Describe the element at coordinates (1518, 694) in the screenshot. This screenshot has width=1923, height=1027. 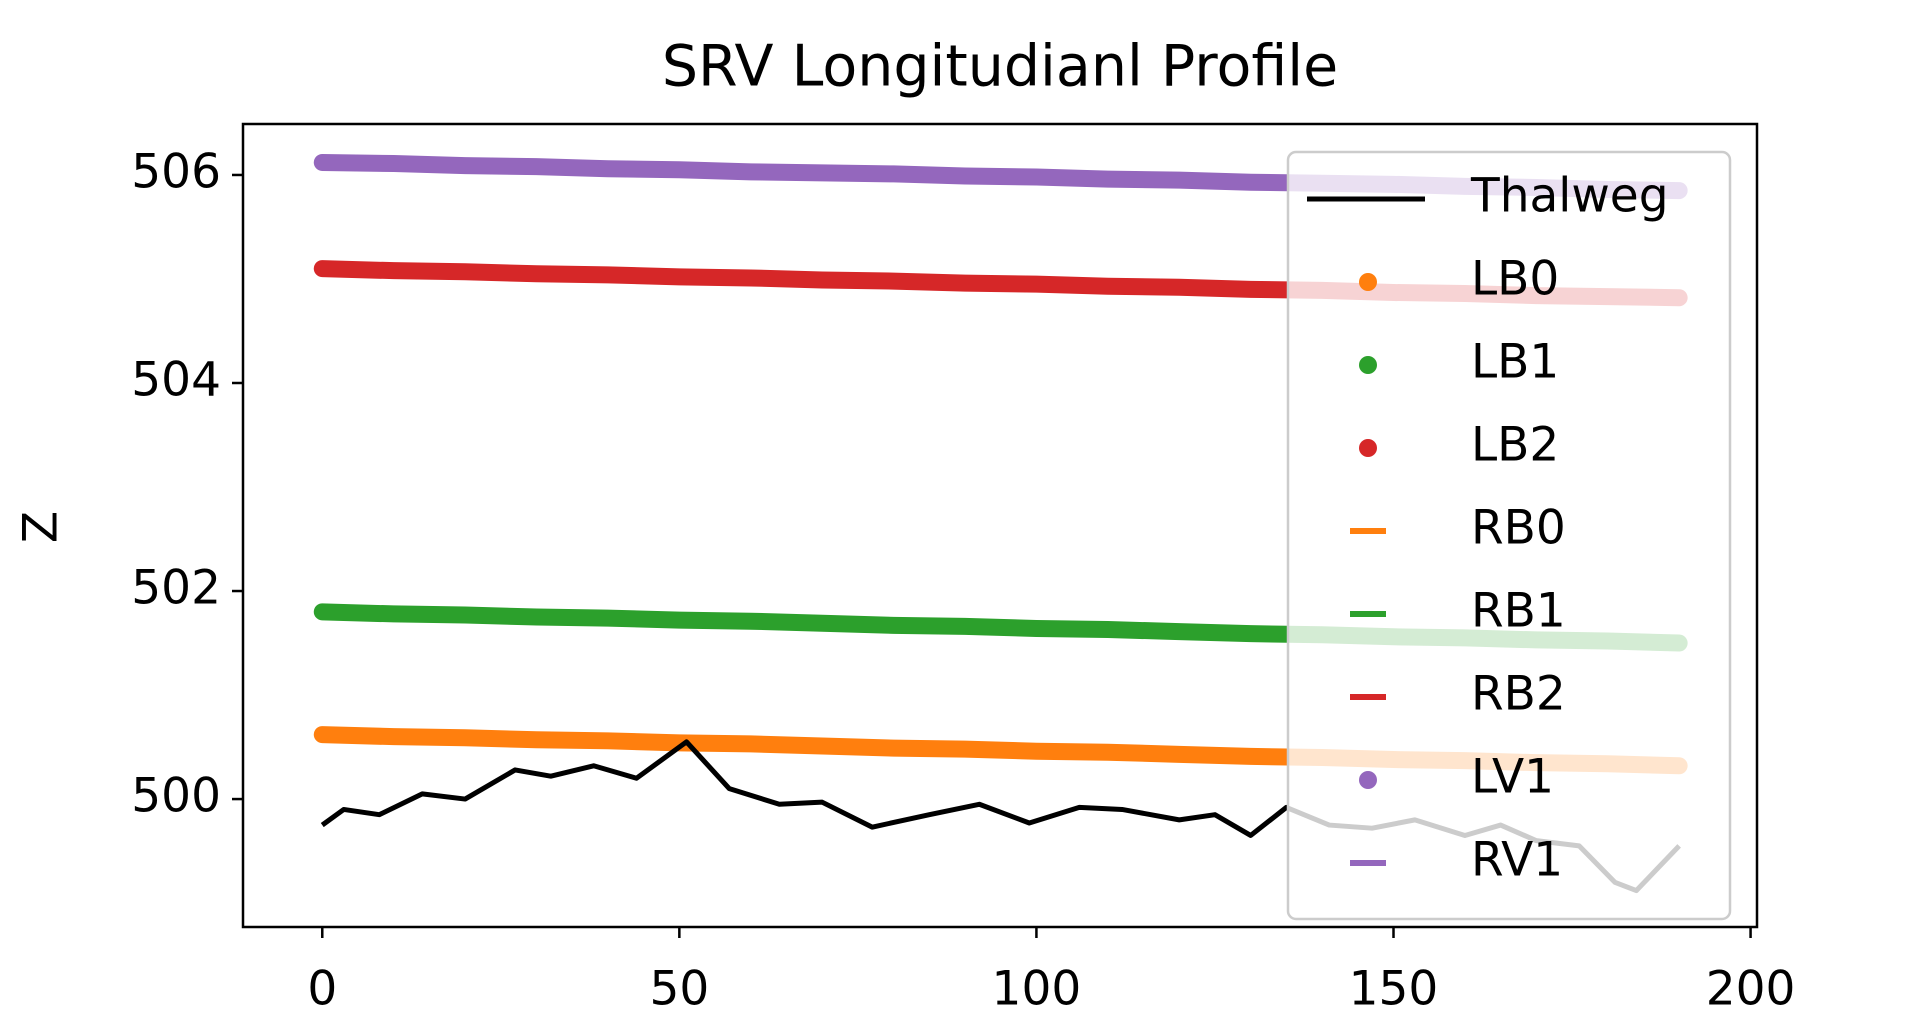
I see `legend-label: RB2` at that location.